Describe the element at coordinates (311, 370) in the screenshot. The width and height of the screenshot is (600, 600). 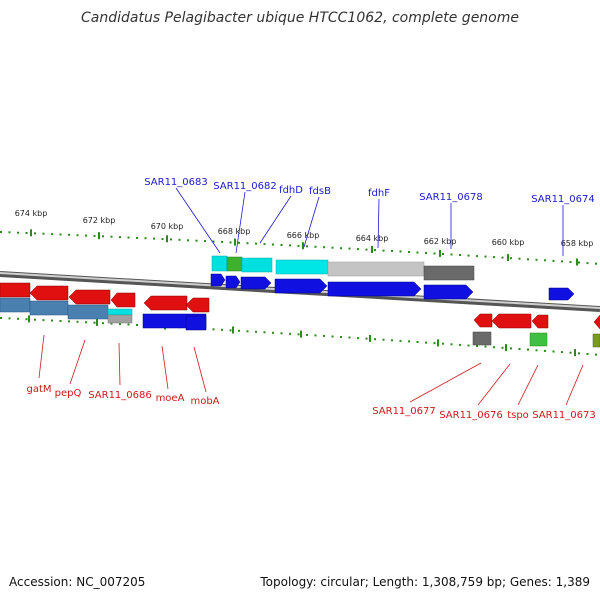
I see `leader-lines-bottom` at that location.